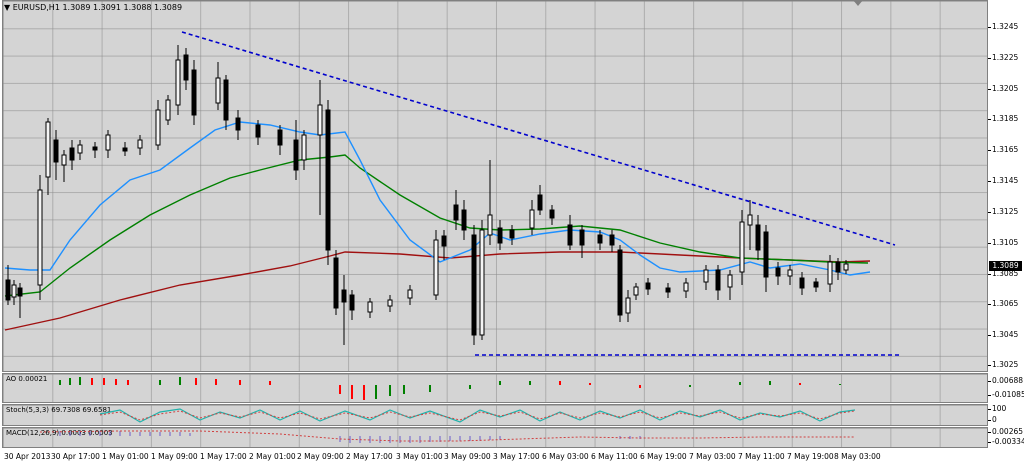  Describe the element at coordinates (320, 456) in the screenshot. I see `time-label: 2 May 09:00` at that location.